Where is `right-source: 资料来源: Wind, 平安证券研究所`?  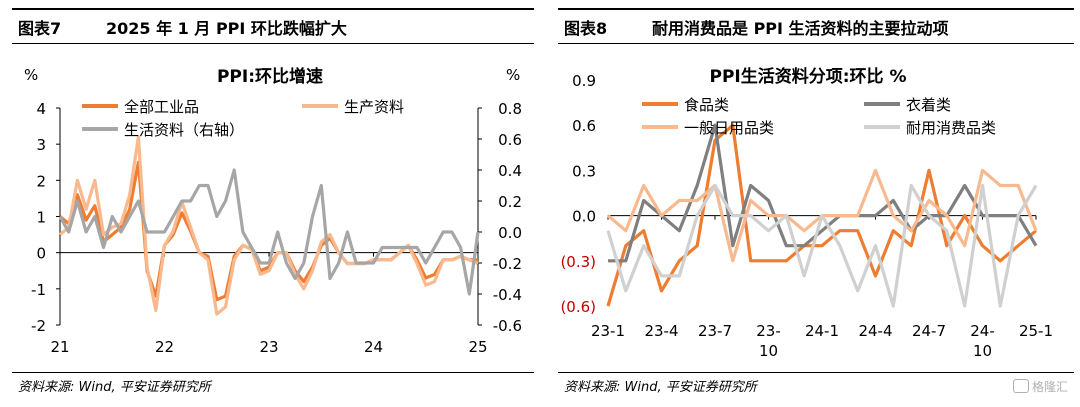 right-source: 资料来源: Wind, 平安证券研究所 is located at coordinates (660, 387).